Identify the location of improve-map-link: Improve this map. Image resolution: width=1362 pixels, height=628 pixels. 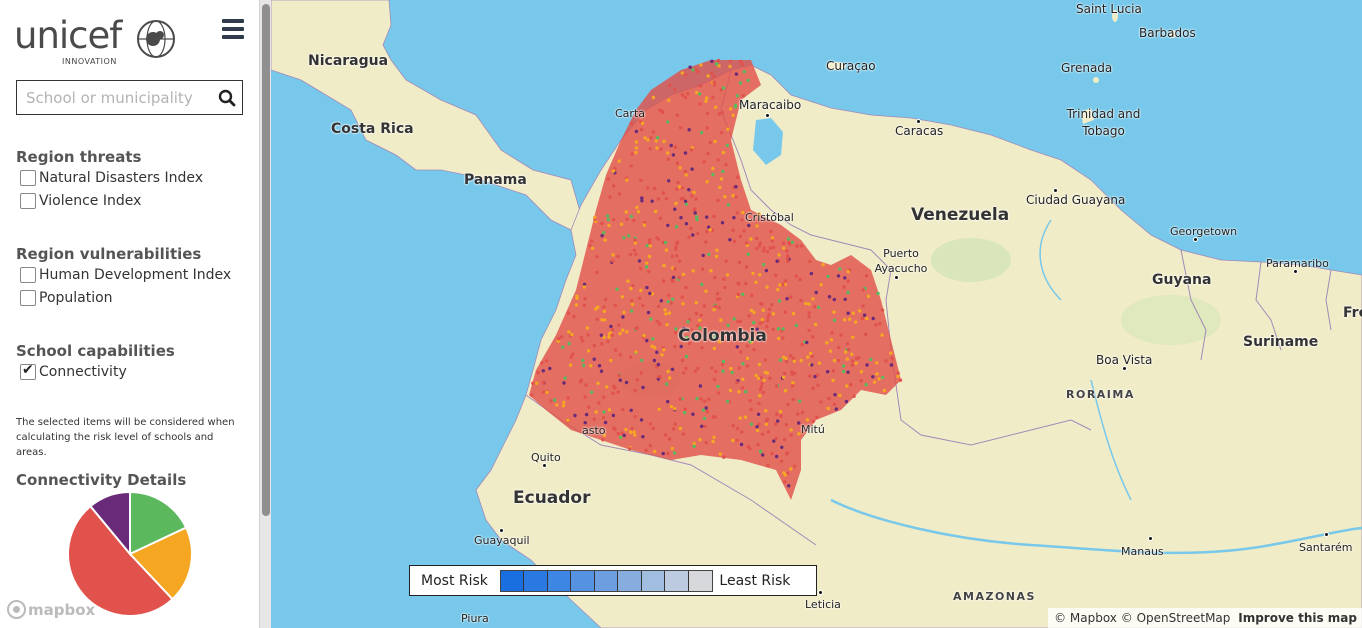
(1297, 618).